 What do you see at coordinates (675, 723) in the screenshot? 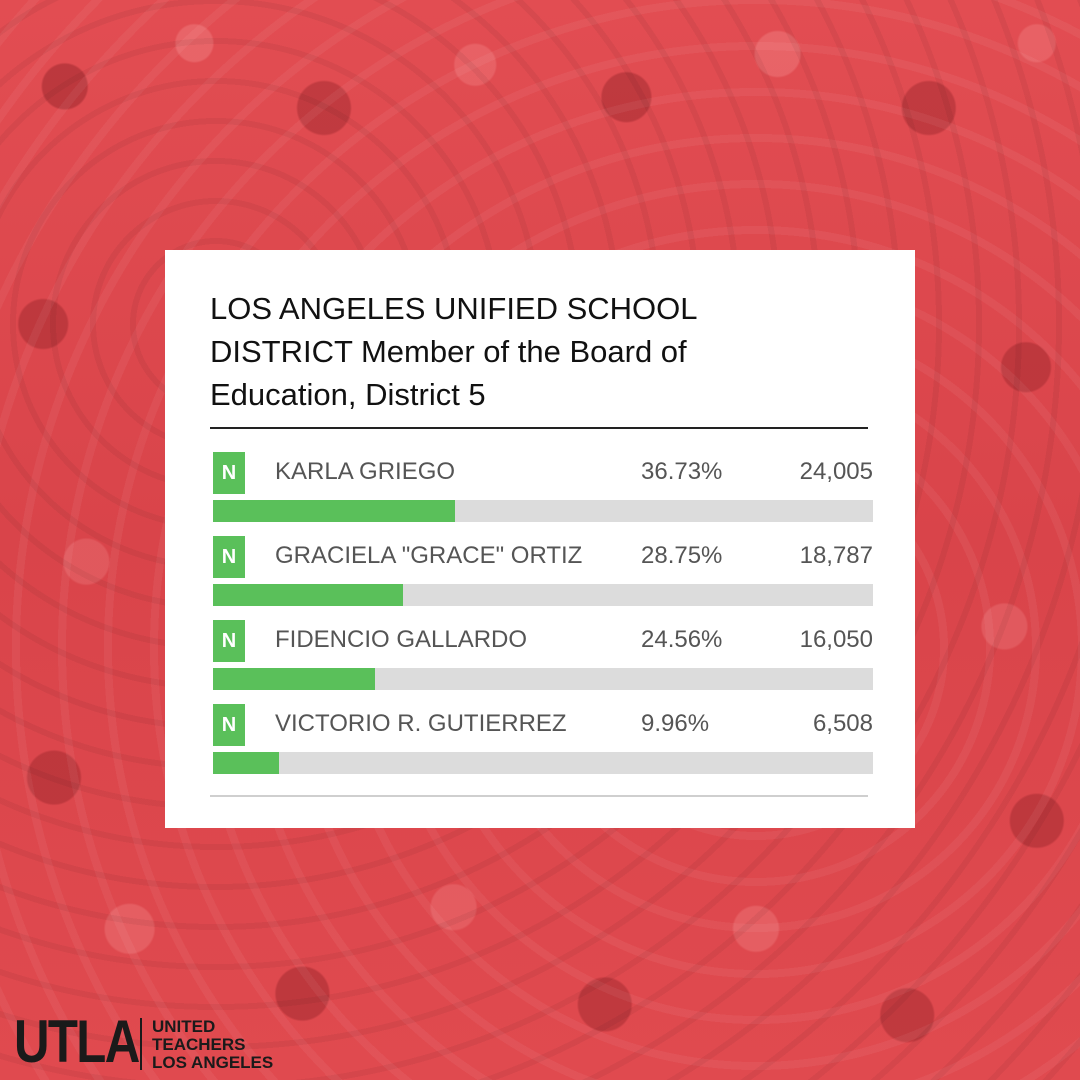
I see `vote-percentage: 9.96%` at bounding box center [675, 723].